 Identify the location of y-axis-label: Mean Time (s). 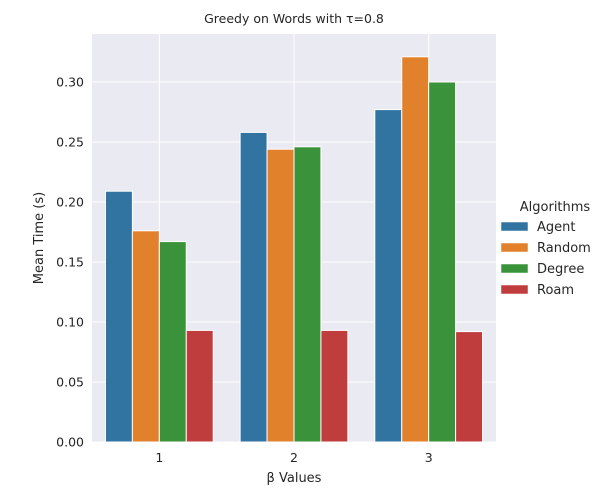
(39, 238).